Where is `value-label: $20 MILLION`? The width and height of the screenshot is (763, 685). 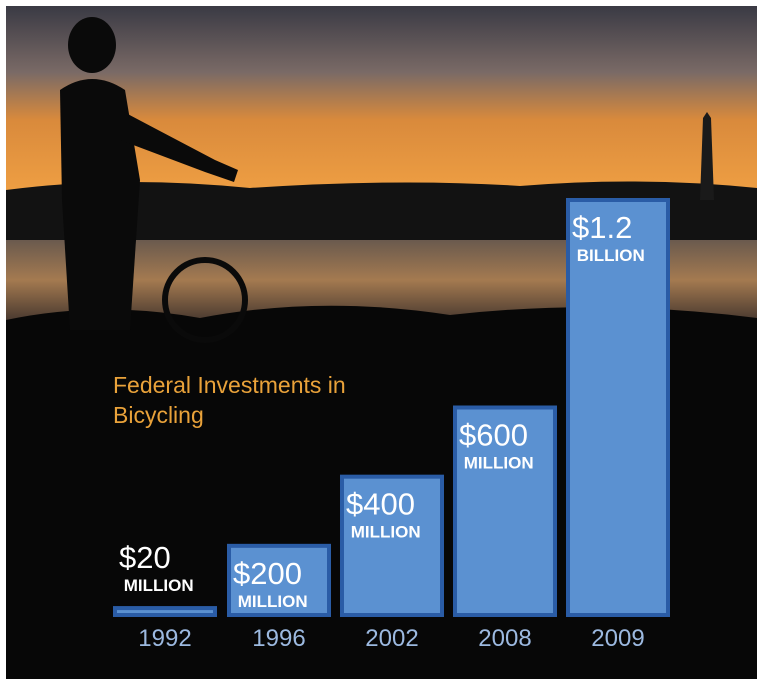 value-label: $20 MILLION is located at coordinates (156, 567).